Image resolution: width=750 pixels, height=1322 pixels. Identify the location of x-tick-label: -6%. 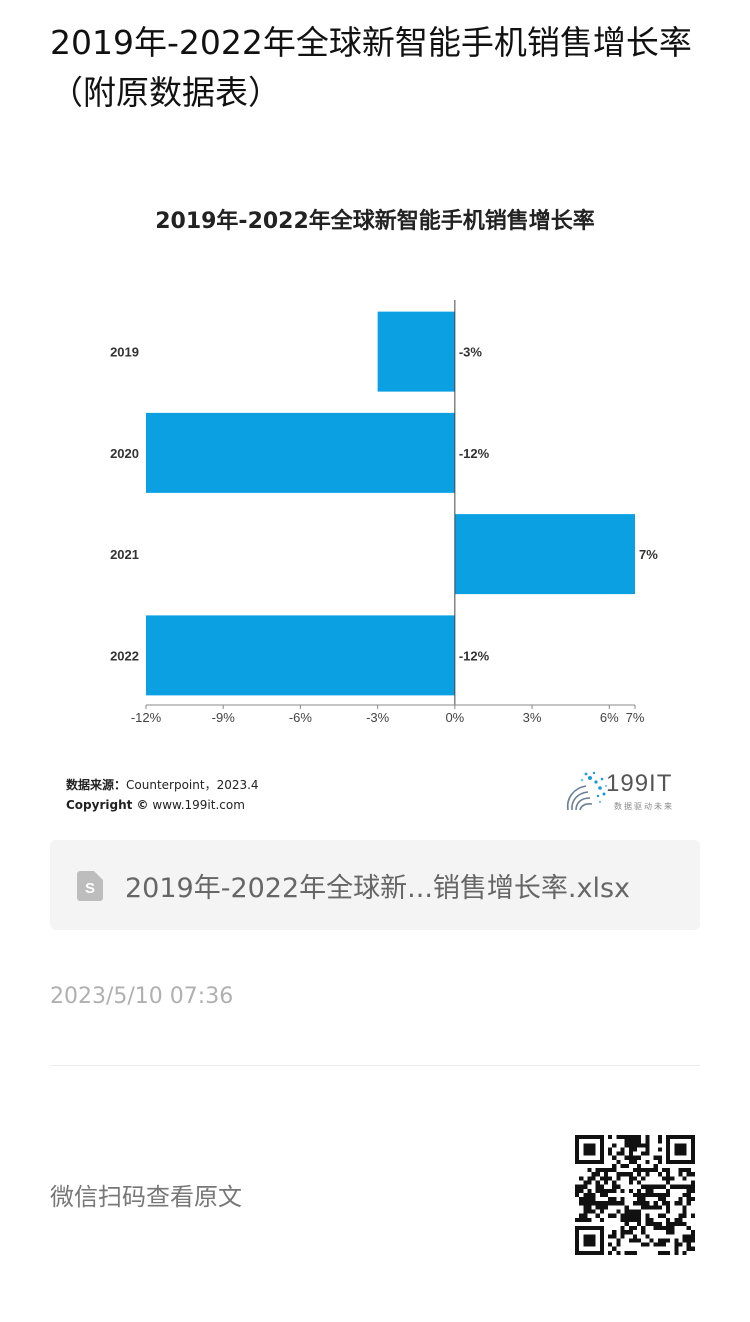
(301, 717).